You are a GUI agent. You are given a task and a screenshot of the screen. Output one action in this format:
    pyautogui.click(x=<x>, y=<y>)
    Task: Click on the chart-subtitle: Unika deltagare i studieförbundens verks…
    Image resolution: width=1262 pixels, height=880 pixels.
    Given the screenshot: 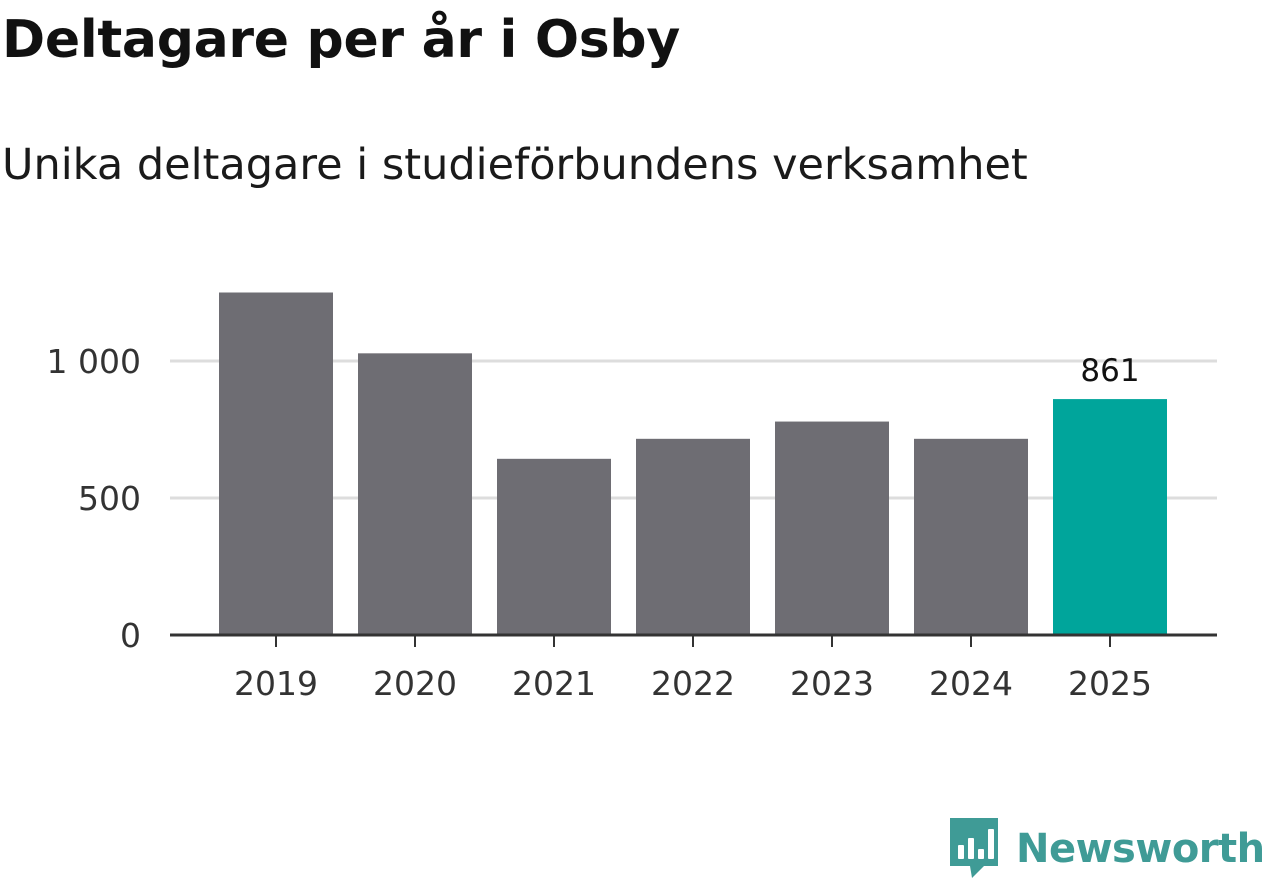 What is the action you would take?
    pyautogui.click(x=515, y=165)
    